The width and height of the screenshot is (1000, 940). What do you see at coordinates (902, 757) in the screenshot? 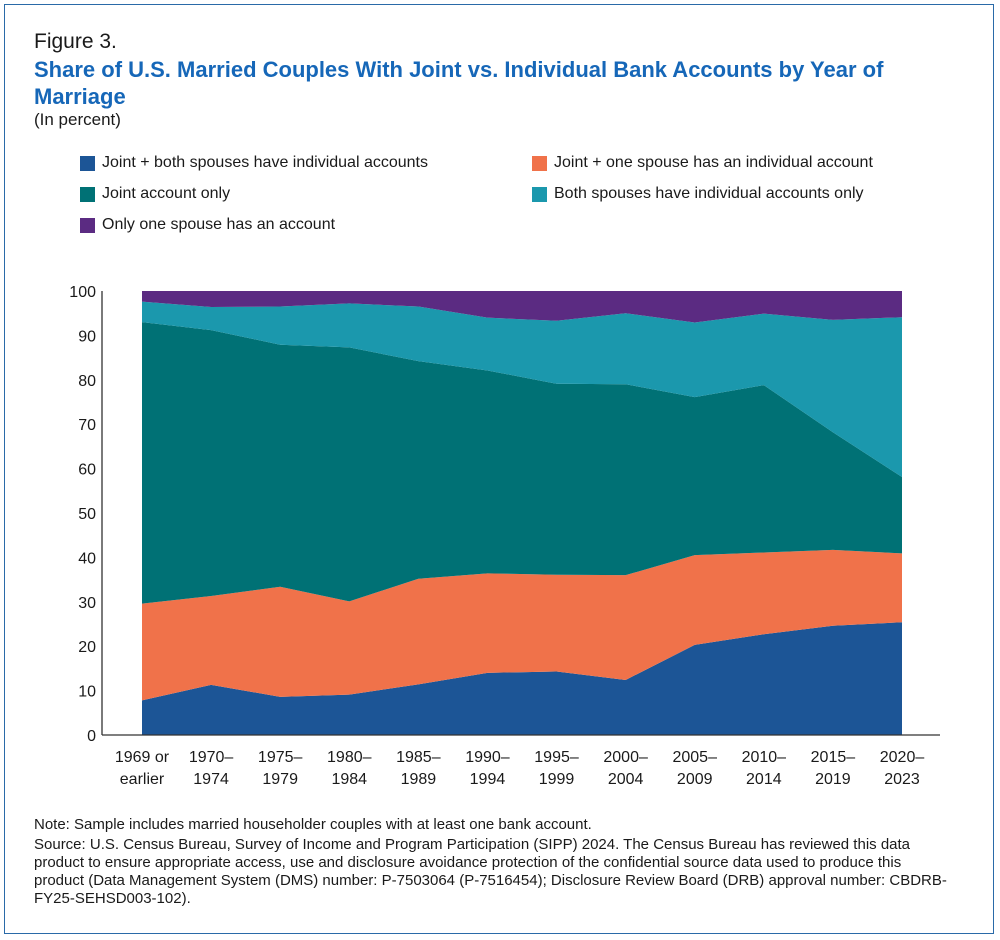
I see `x-tick-label-line: 2020–` at bounding box center [902, 757].